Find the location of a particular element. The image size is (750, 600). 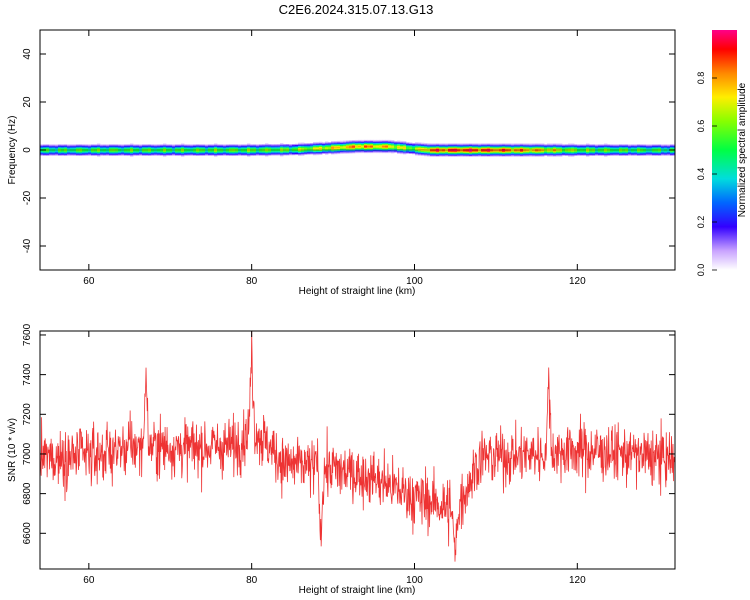

colorbar-tick-label: 0.6 is located at coordinates (701, 126).